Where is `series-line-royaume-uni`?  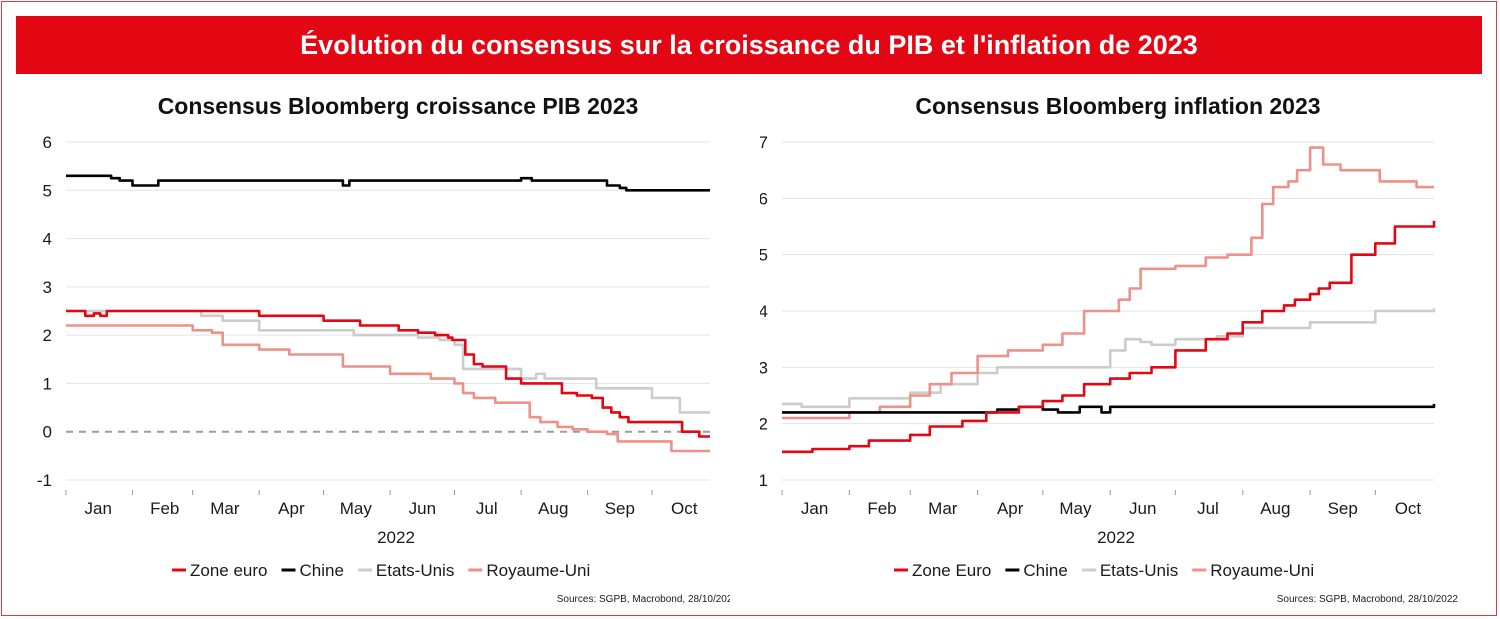
series-line-royaume-uni is located at coordinates (388, 388).